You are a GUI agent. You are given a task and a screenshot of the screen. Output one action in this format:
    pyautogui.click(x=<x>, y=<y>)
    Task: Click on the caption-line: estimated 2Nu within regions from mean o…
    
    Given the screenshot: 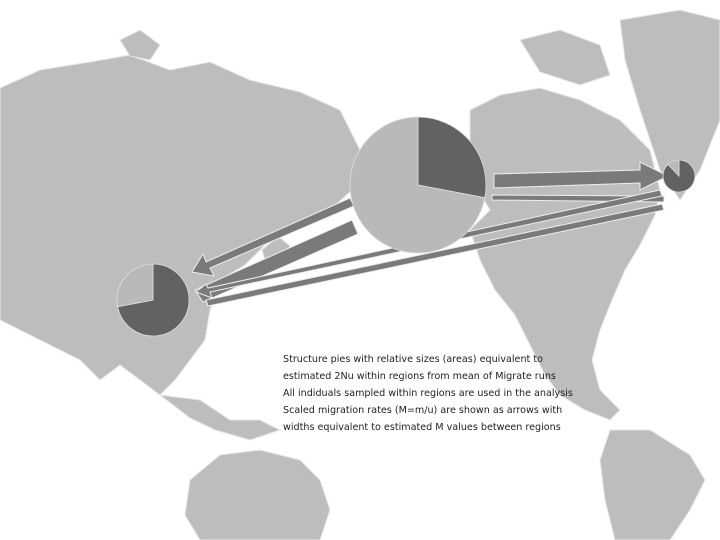 What is the action you would take?
    pyautogui.click(x=419, y=376)
    